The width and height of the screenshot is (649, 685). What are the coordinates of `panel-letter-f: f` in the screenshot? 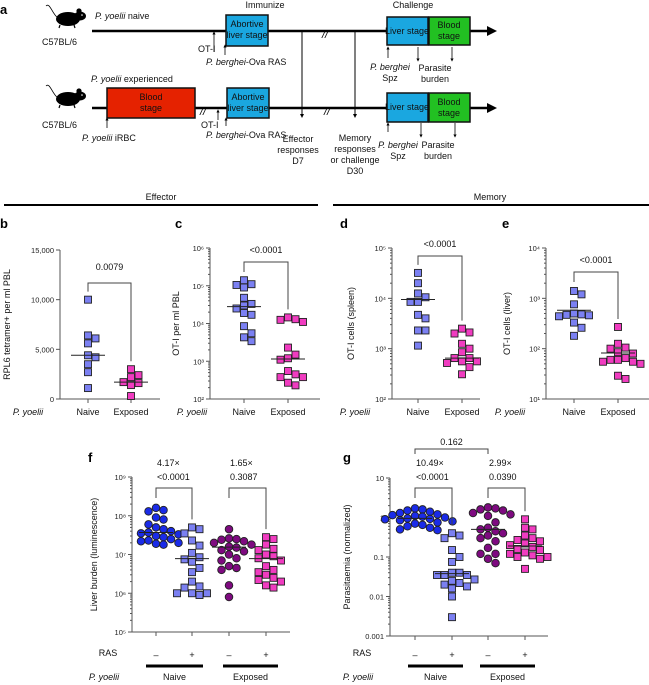 It's located at (90, 457).